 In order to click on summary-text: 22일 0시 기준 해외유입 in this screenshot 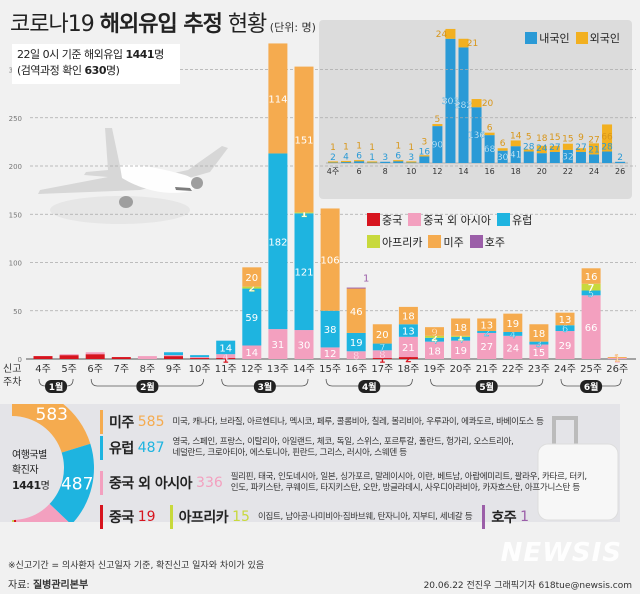, I will do `click(71, 54)`.